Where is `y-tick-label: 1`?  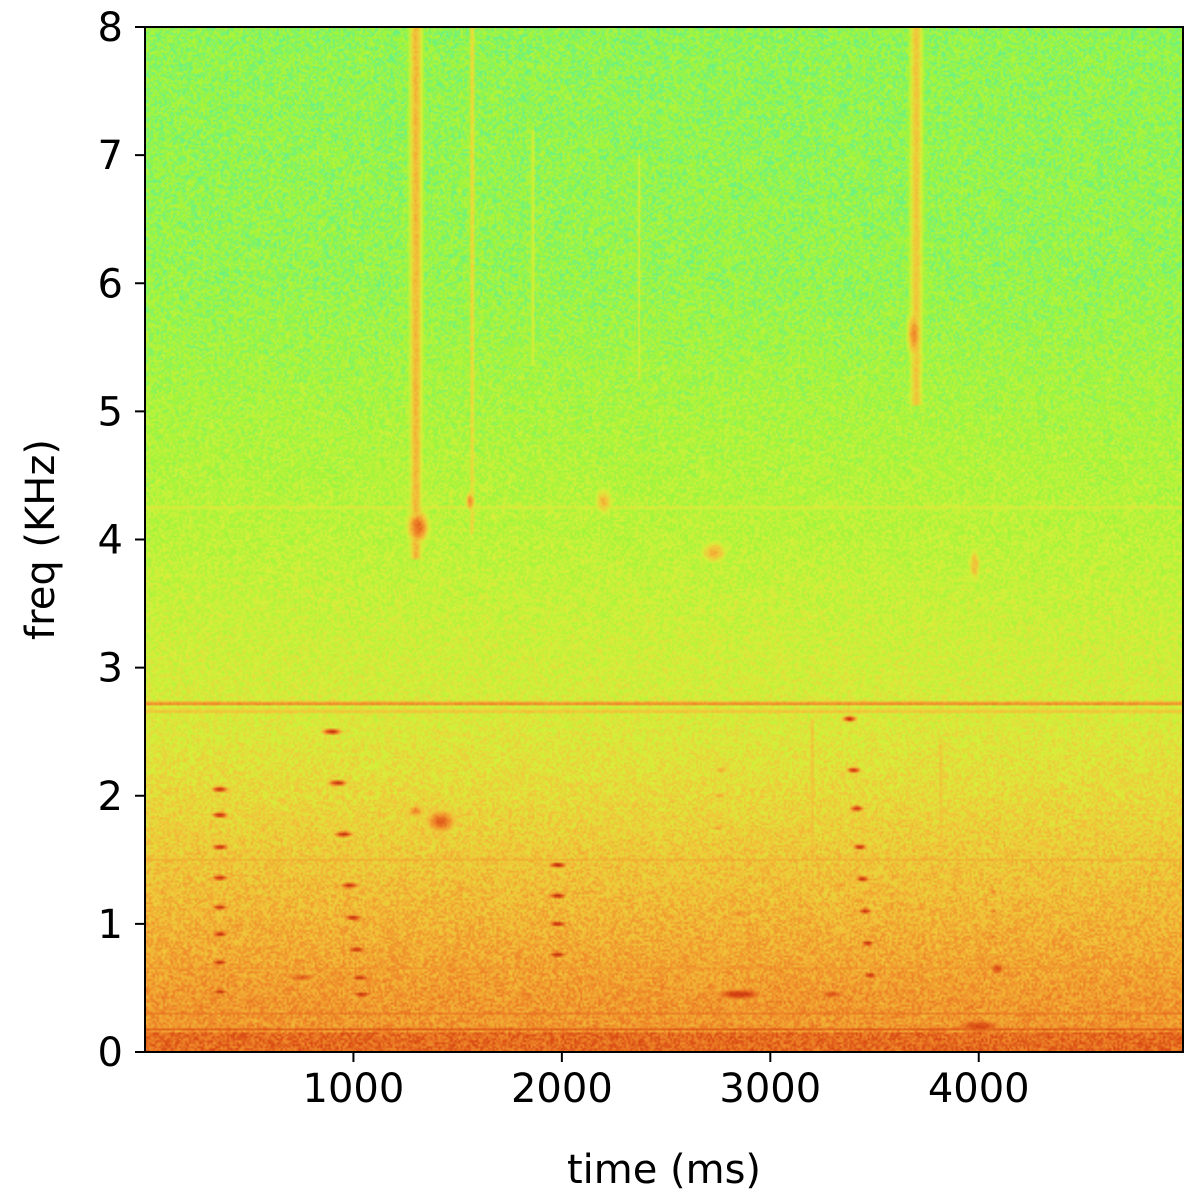 y-tick-label: 1 is located at coordinates (110, 925).